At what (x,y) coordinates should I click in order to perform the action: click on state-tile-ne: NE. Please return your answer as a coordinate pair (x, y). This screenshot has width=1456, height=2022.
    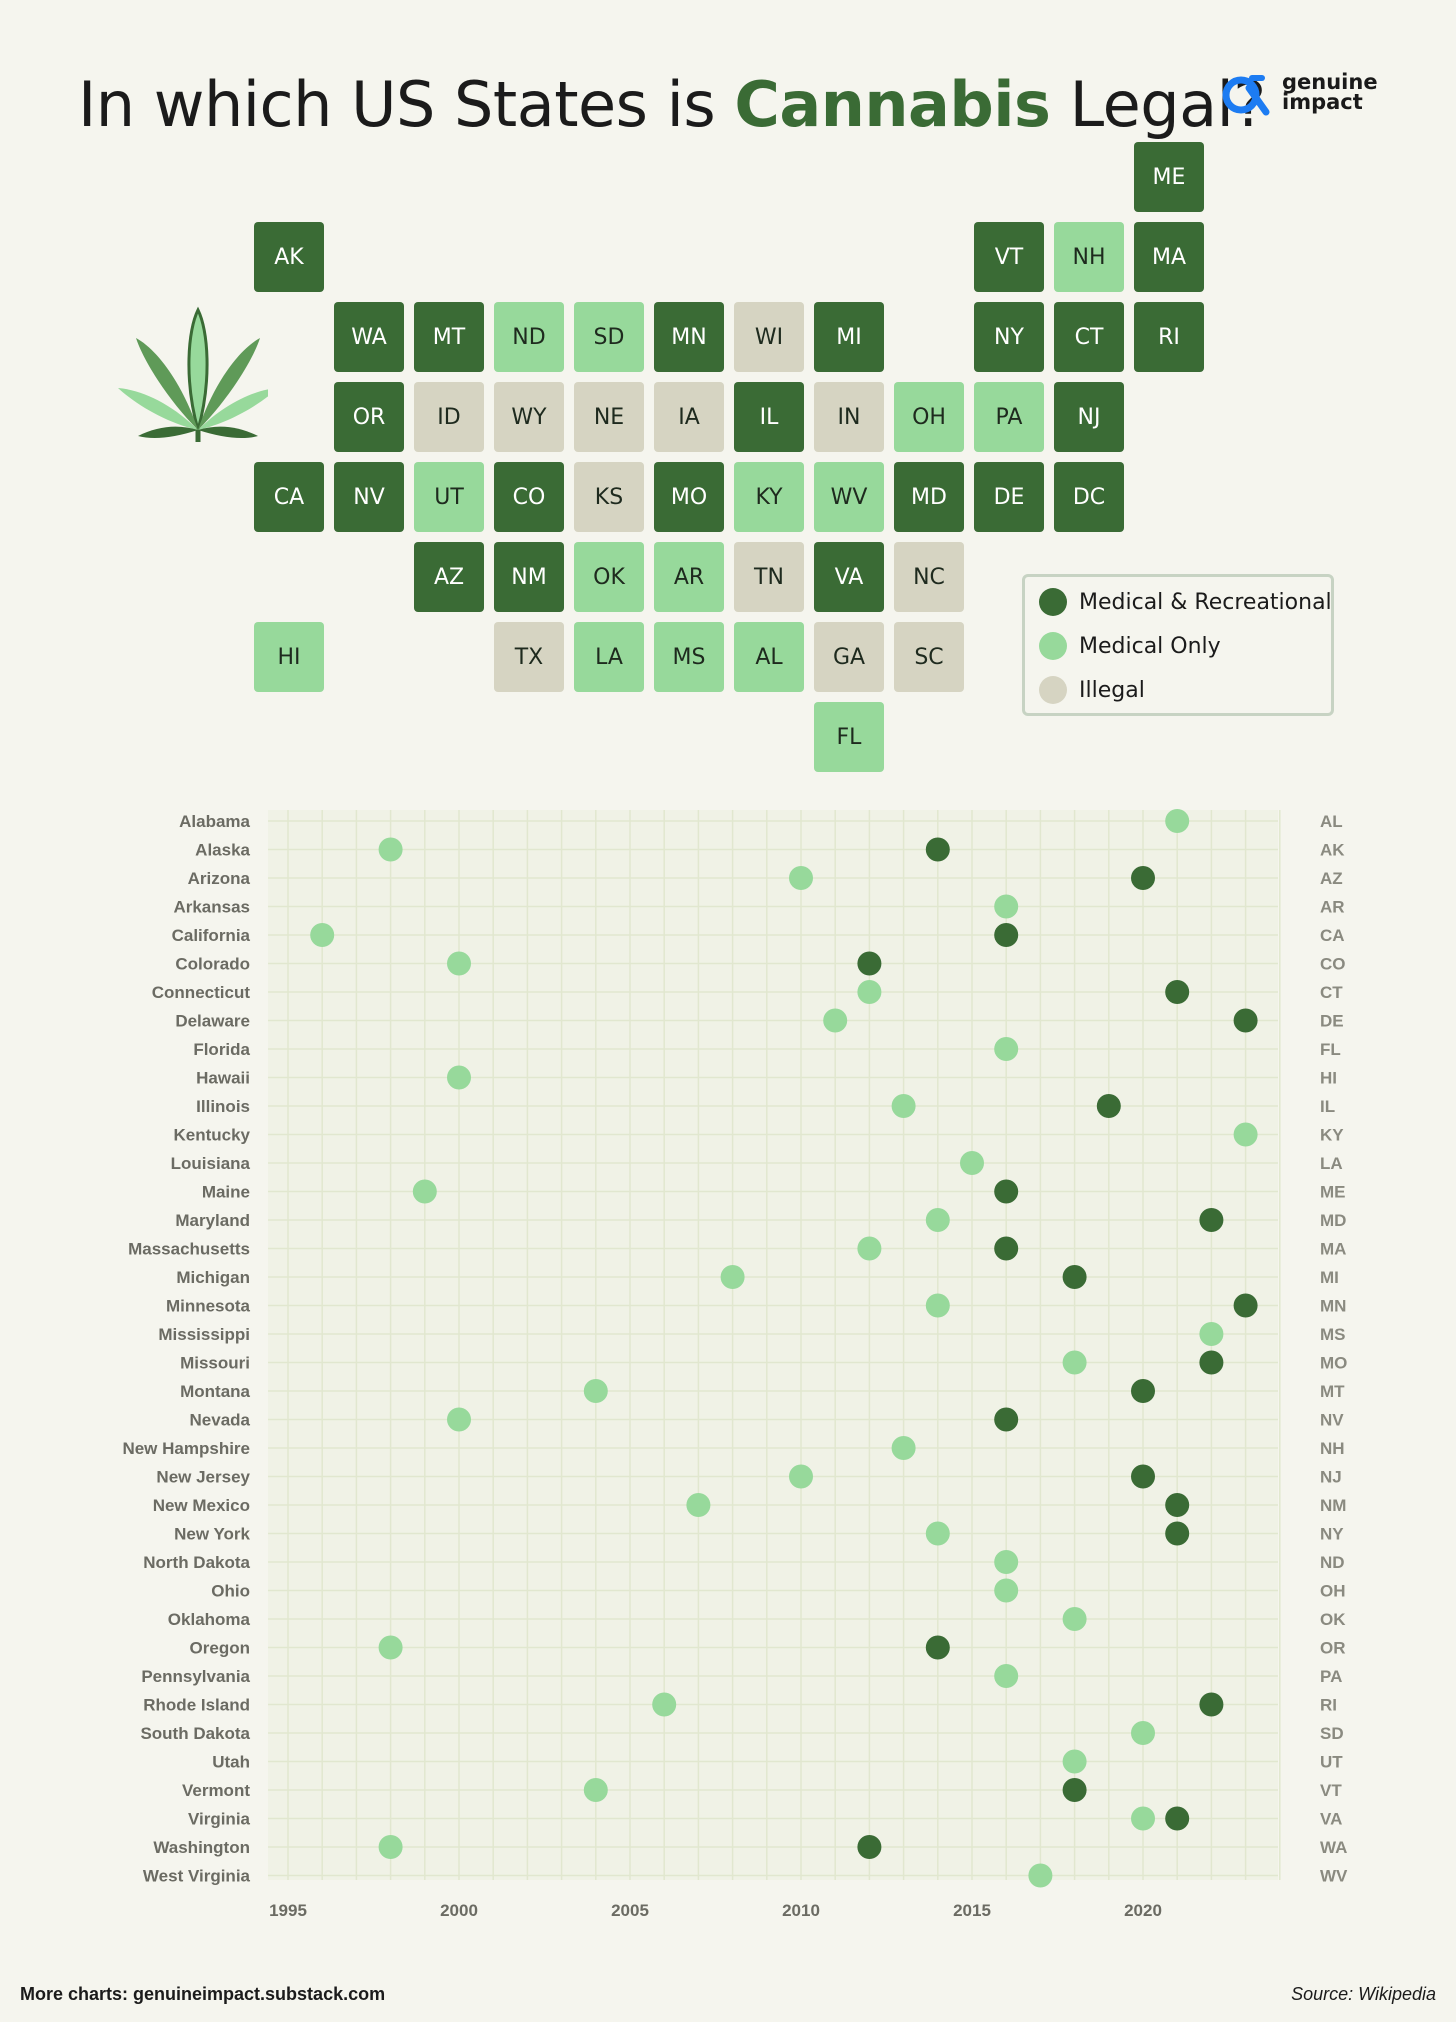
    Looking at the image, I should click on (609, 417).